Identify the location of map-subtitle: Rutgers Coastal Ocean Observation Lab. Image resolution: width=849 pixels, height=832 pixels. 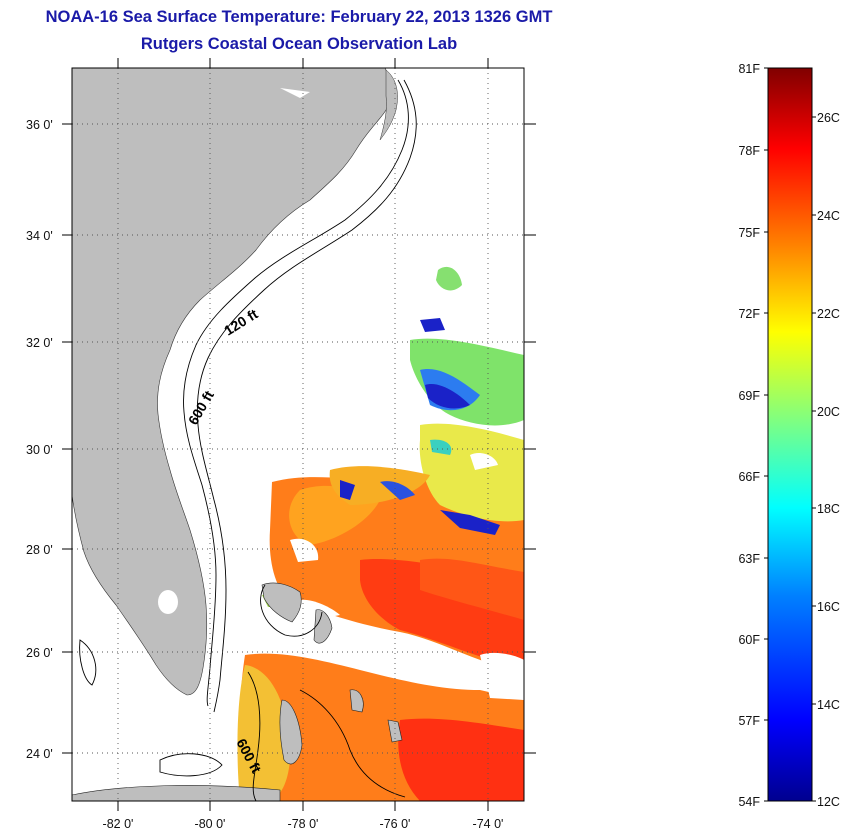
(299, 44).